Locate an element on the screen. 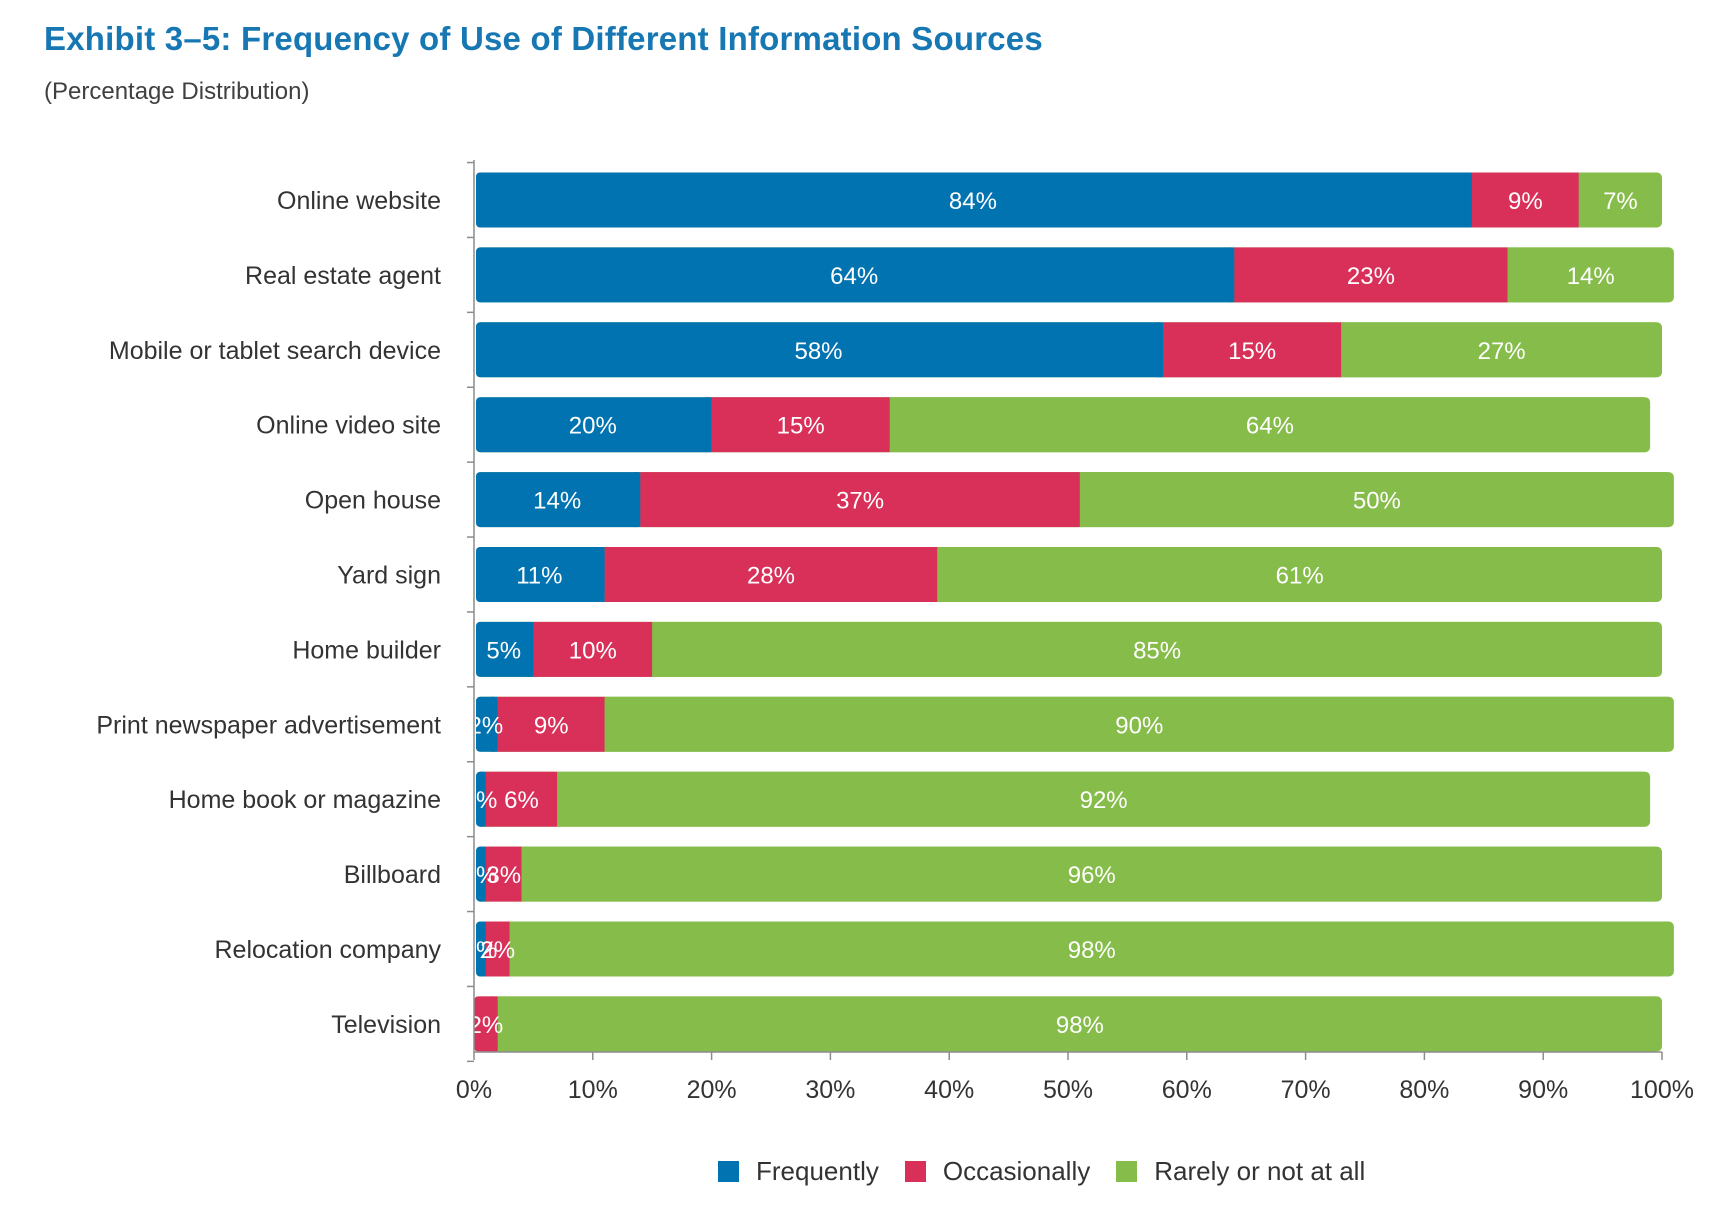 The image size is (1718, 1206). legend-item-frequently: Frequently is located at coordinates (798, 1171).